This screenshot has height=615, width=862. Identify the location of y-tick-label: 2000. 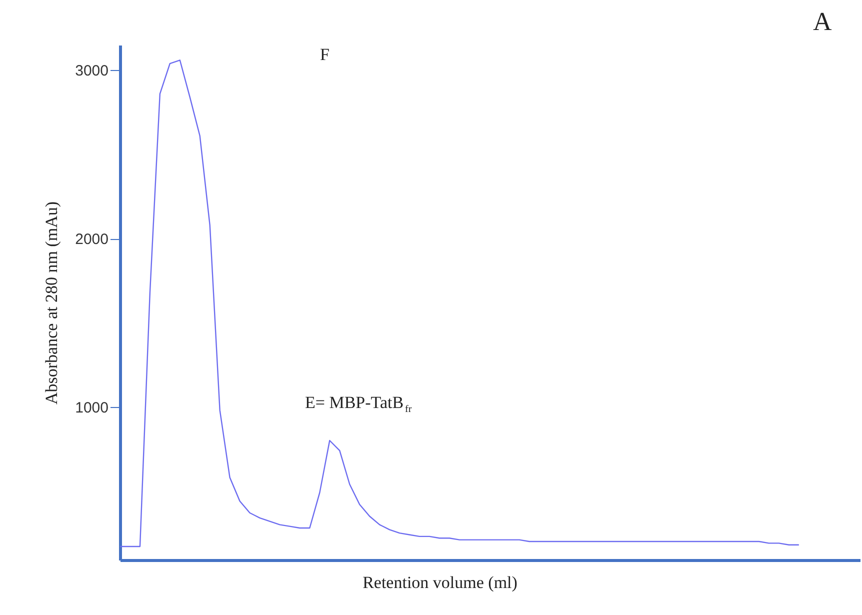
(91, 239).